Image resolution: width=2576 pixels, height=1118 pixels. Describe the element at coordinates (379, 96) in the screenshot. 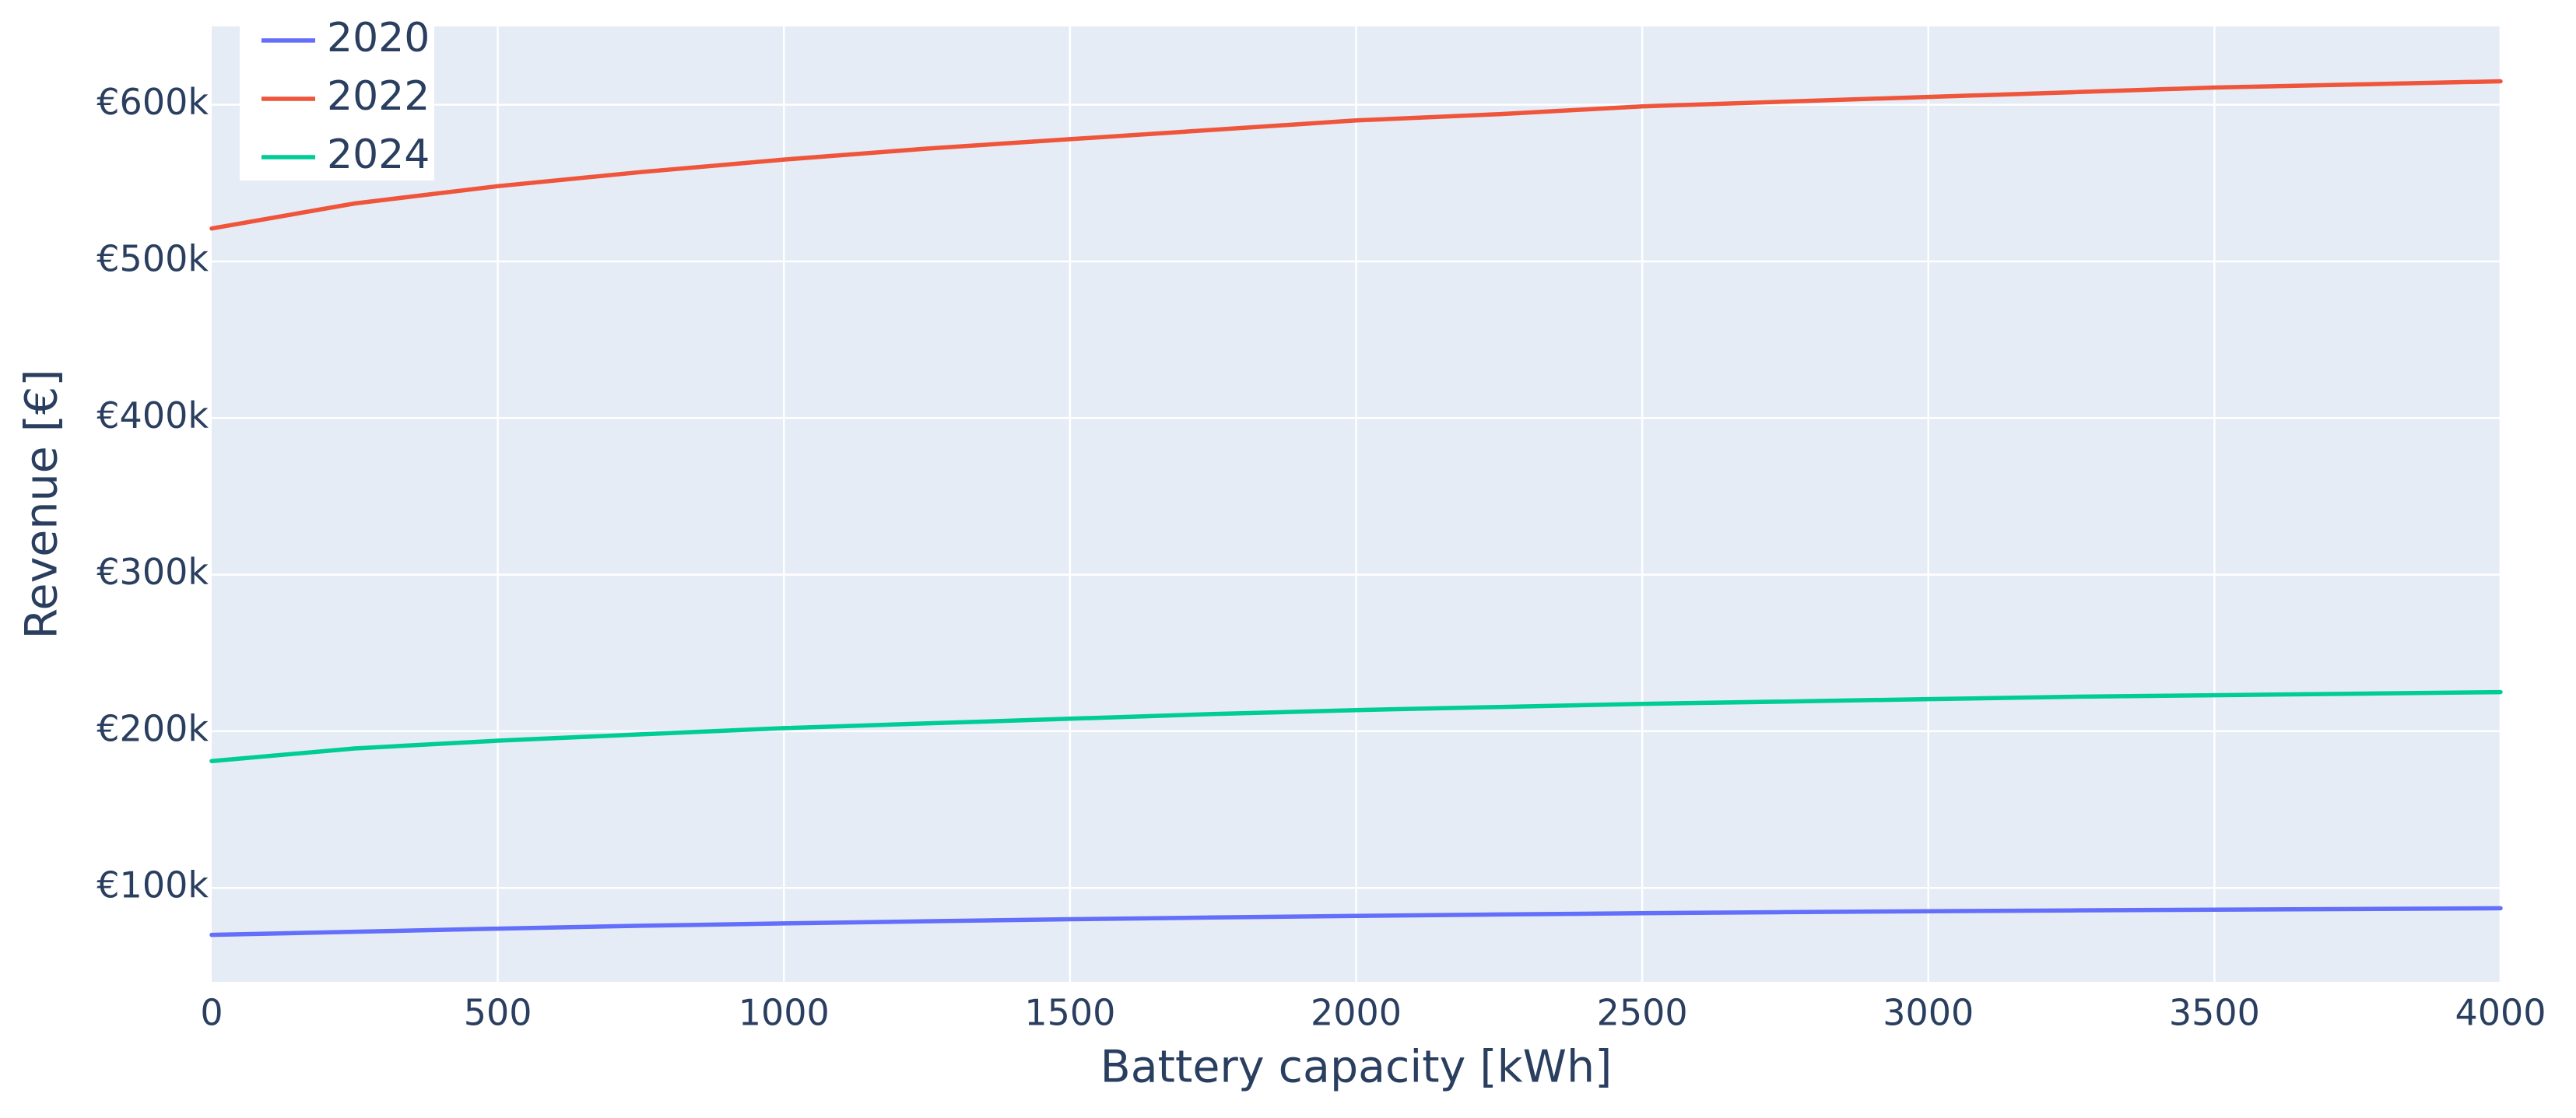

I see `legend-label: 2022` at that location.